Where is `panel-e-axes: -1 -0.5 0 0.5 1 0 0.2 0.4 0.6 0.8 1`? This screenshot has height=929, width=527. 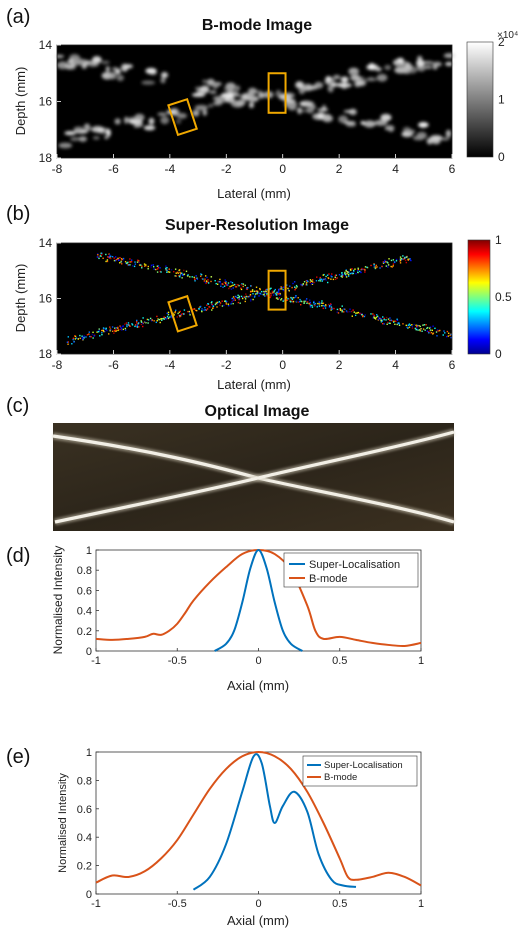
panel-e-axes: -1 -0.5 0 0.5 1 0 0.2 0.4 0.6 0.8 1 is located at coordinates (250, 828).